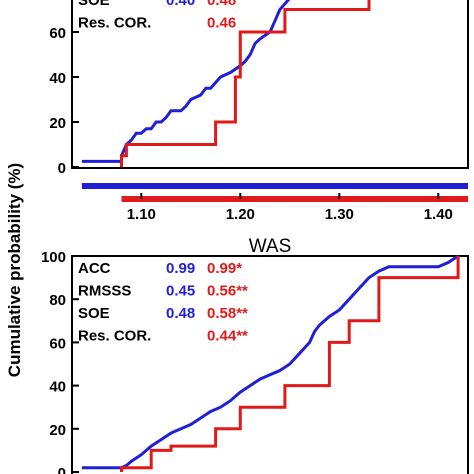  What do you see at coordinates (180, 291) in the screenshot?
I see `bottom-stat-blue-value: 0.45` at bounding box center [180, 291].